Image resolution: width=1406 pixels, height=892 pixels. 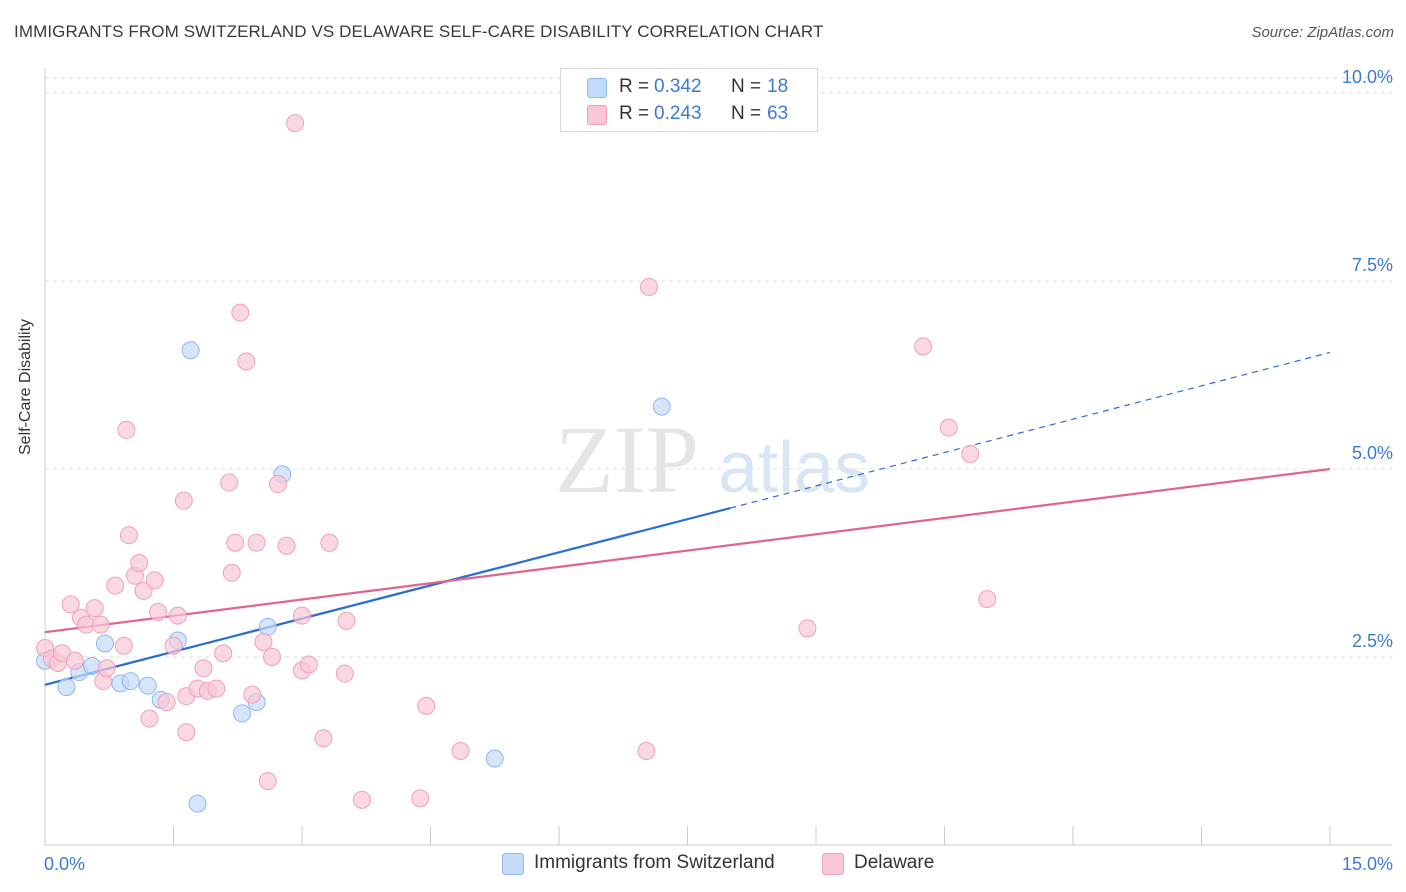 I want to click on legend-label: Delaware, so click(x=894, y=862).